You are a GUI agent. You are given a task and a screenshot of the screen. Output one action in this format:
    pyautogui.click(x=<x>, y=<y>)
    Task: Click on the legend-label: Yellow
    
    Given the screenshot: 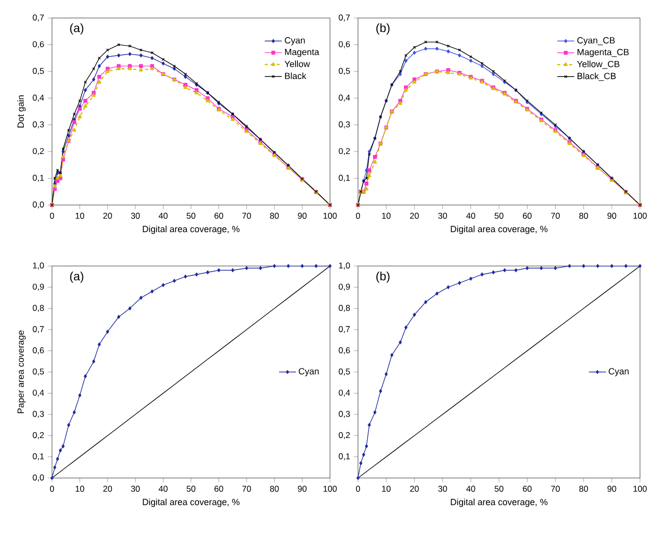 What is the action you would take?
    pyautogui.click(x=297, y=64)
    